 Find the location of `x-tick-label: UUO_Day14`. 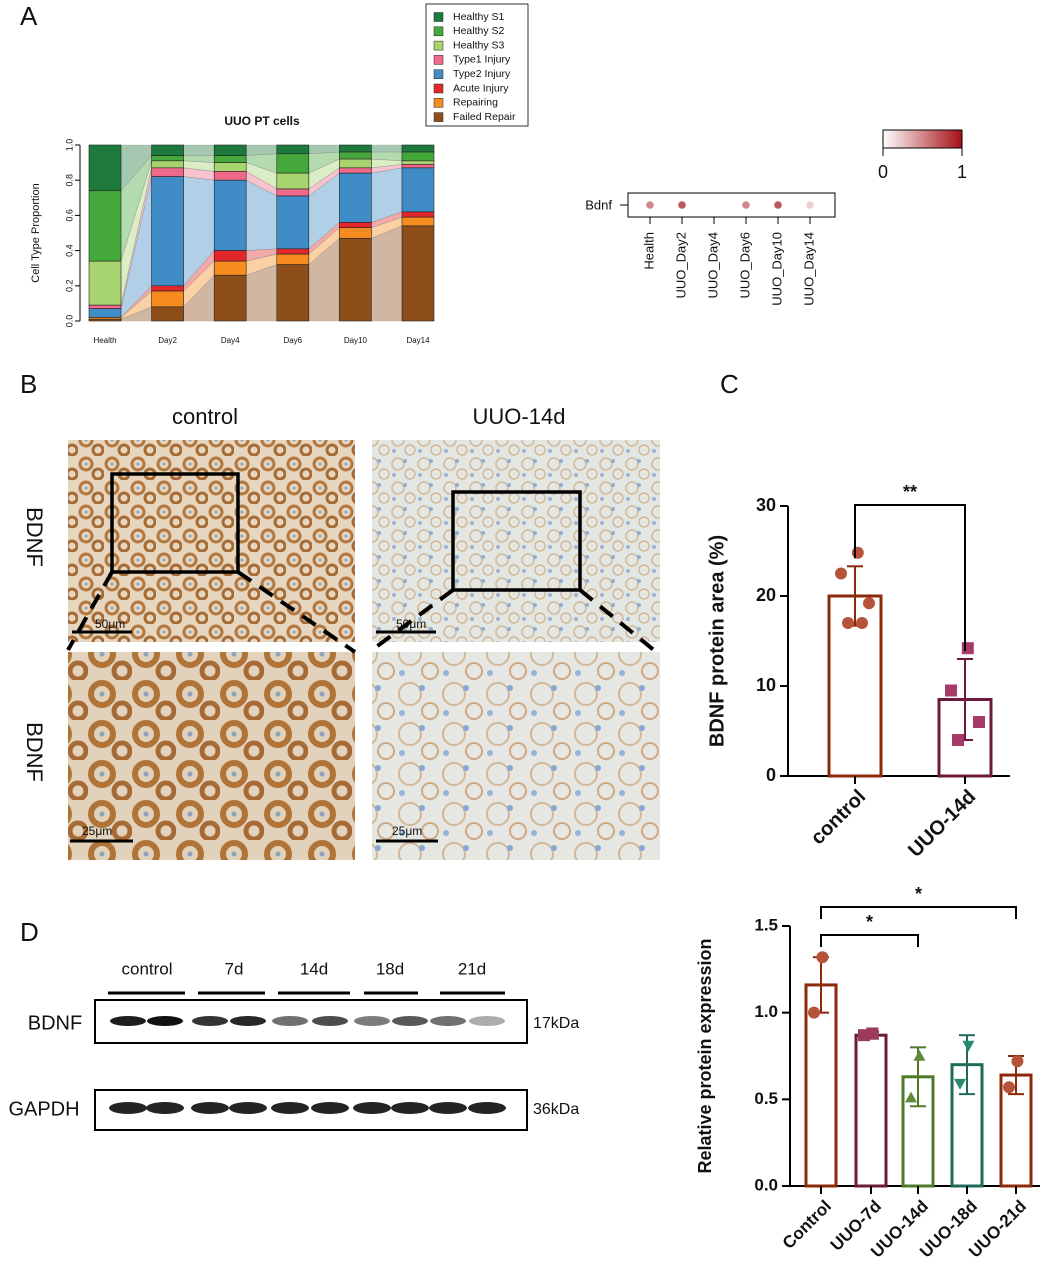

x-tick-label: UUO_Day14 is located at coordinates (808, 269).